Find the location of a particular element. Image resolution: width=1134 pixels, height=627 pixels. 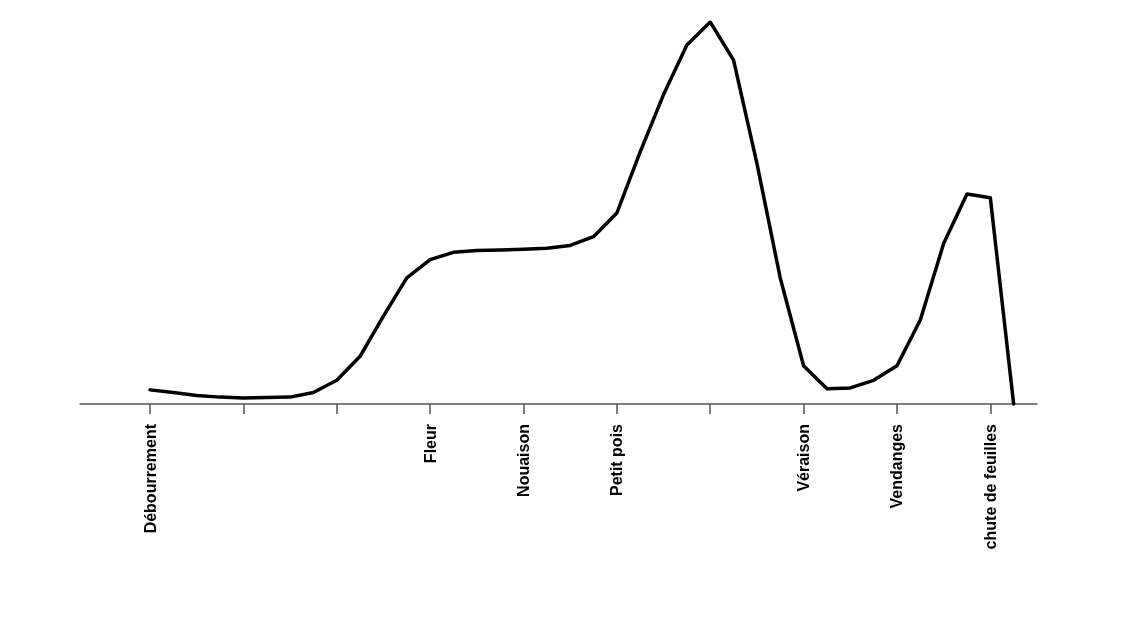

x-tick-label: Débourrement is located at coordinates (150, 478).